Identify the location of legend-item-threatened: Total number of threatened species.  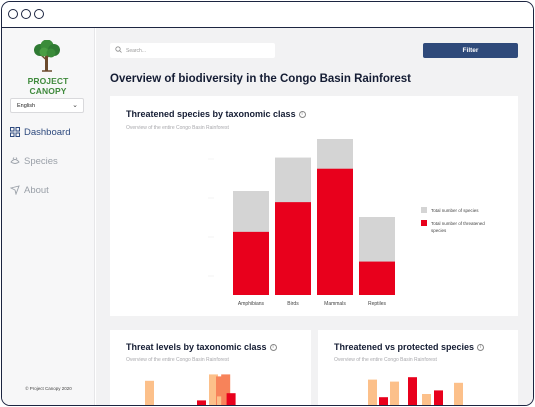
(456, 227).